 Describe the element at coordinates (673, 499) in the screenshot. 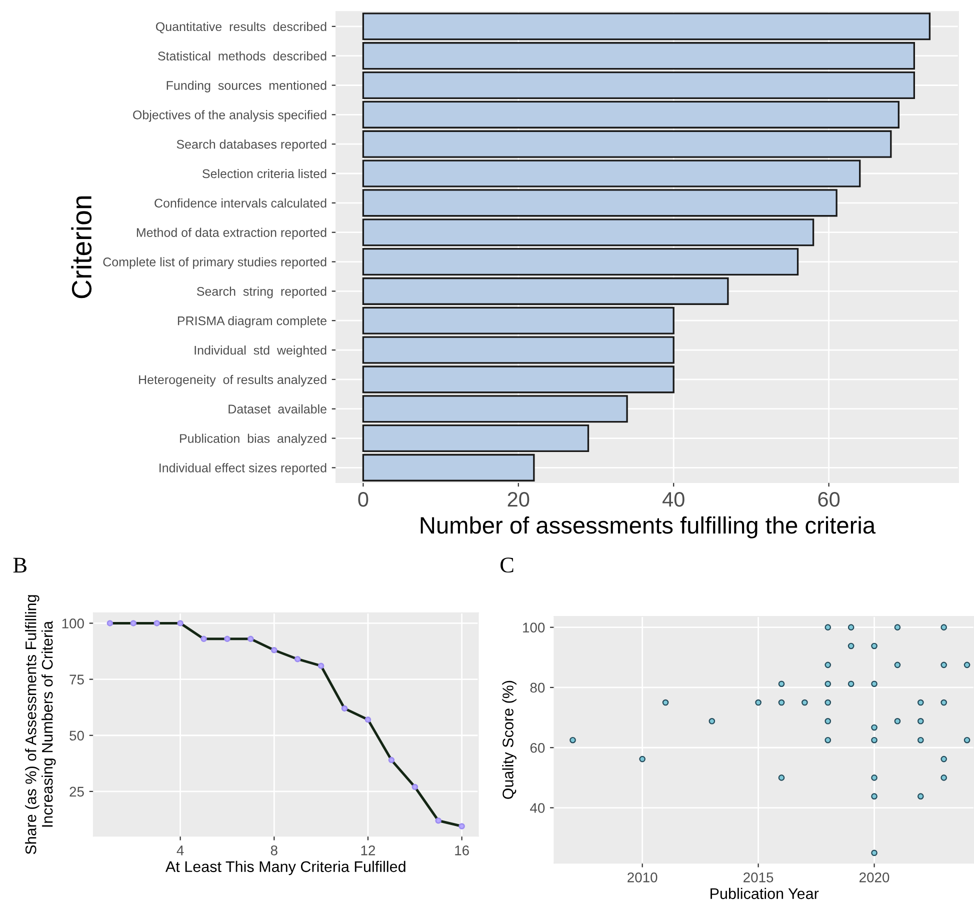

I see `x-tick-label: 40` at that location.